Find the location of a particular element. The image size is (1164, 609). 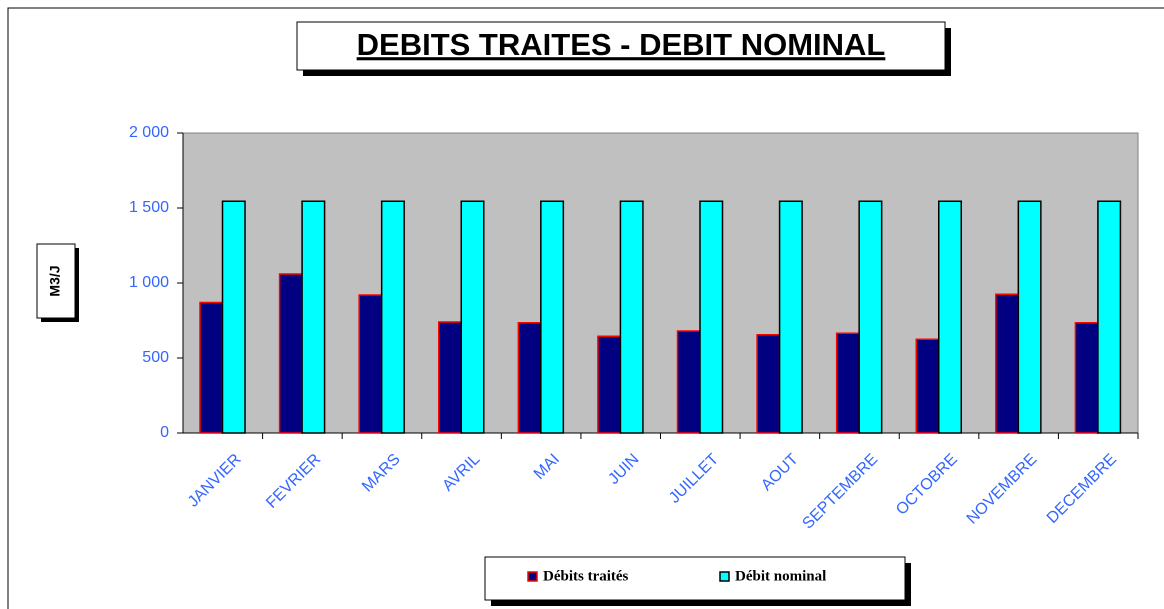

title-box is located at coordinates (621, 46).